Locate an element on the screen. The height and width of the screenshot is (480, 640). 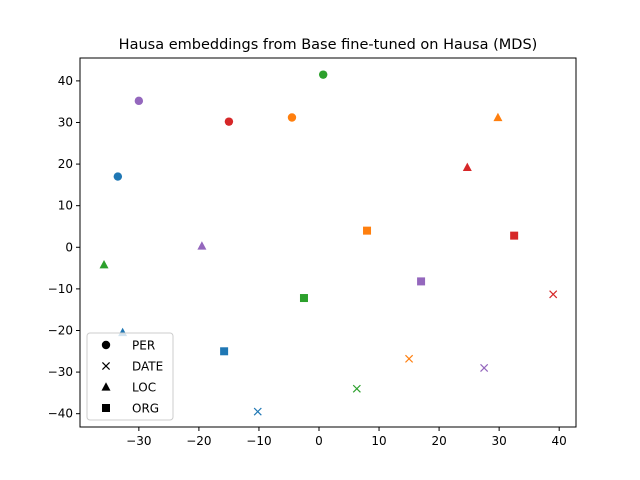
y-tick-label: −20 is located at coordinates (60, 330).